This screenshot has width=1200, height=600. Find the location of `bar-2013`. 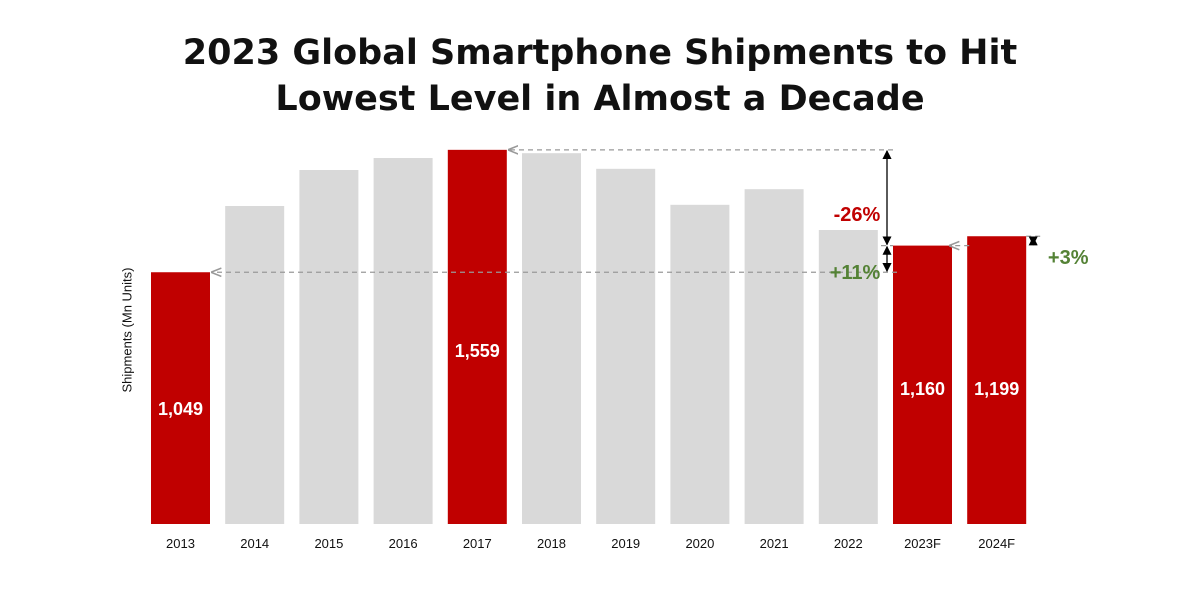

bar-2013 is located at coordinates (180, 398).